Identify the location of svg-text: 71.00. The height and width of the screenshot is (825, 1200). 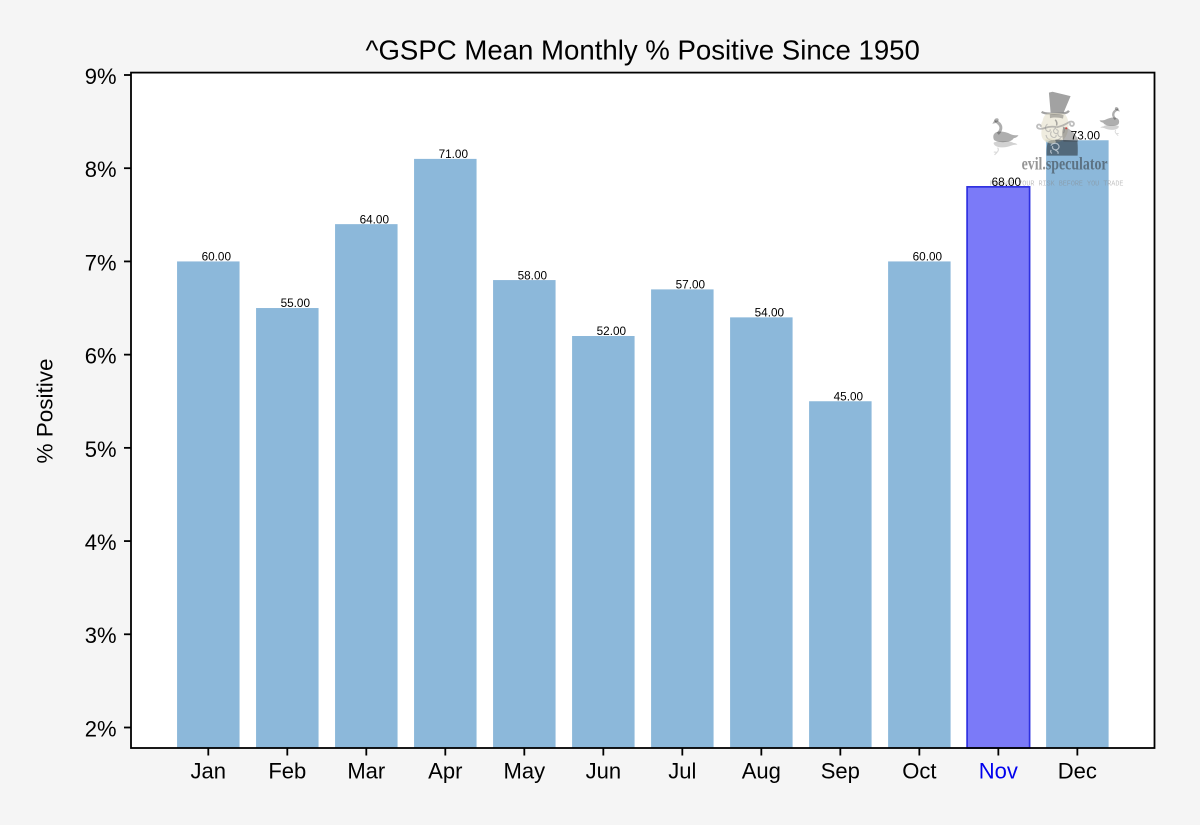
(454, 154).